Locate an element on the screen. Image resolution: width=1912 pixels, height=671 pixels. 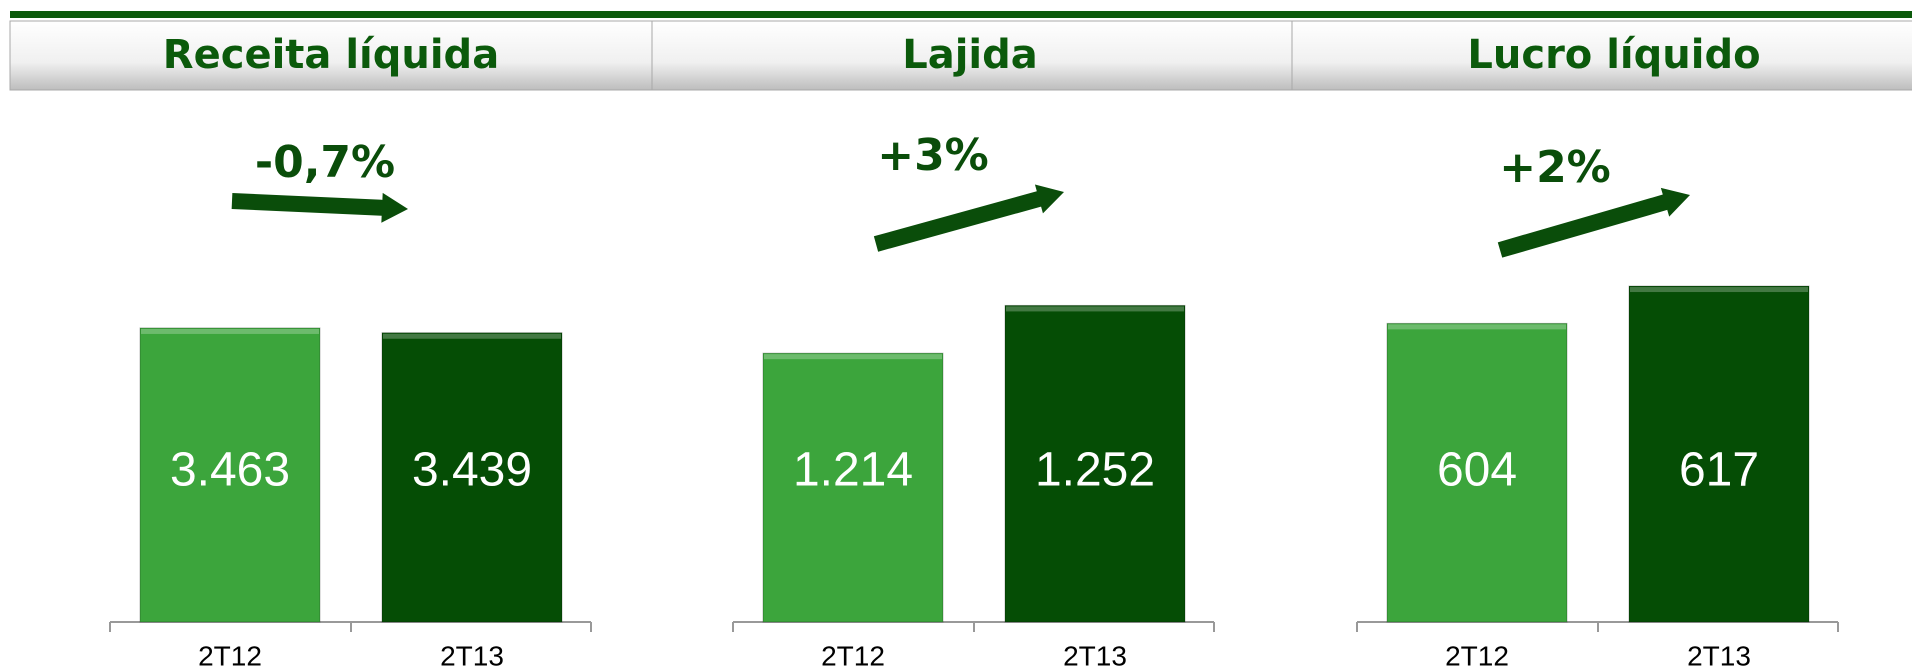
annotation: +2% is located at coordinates (1555, 167).